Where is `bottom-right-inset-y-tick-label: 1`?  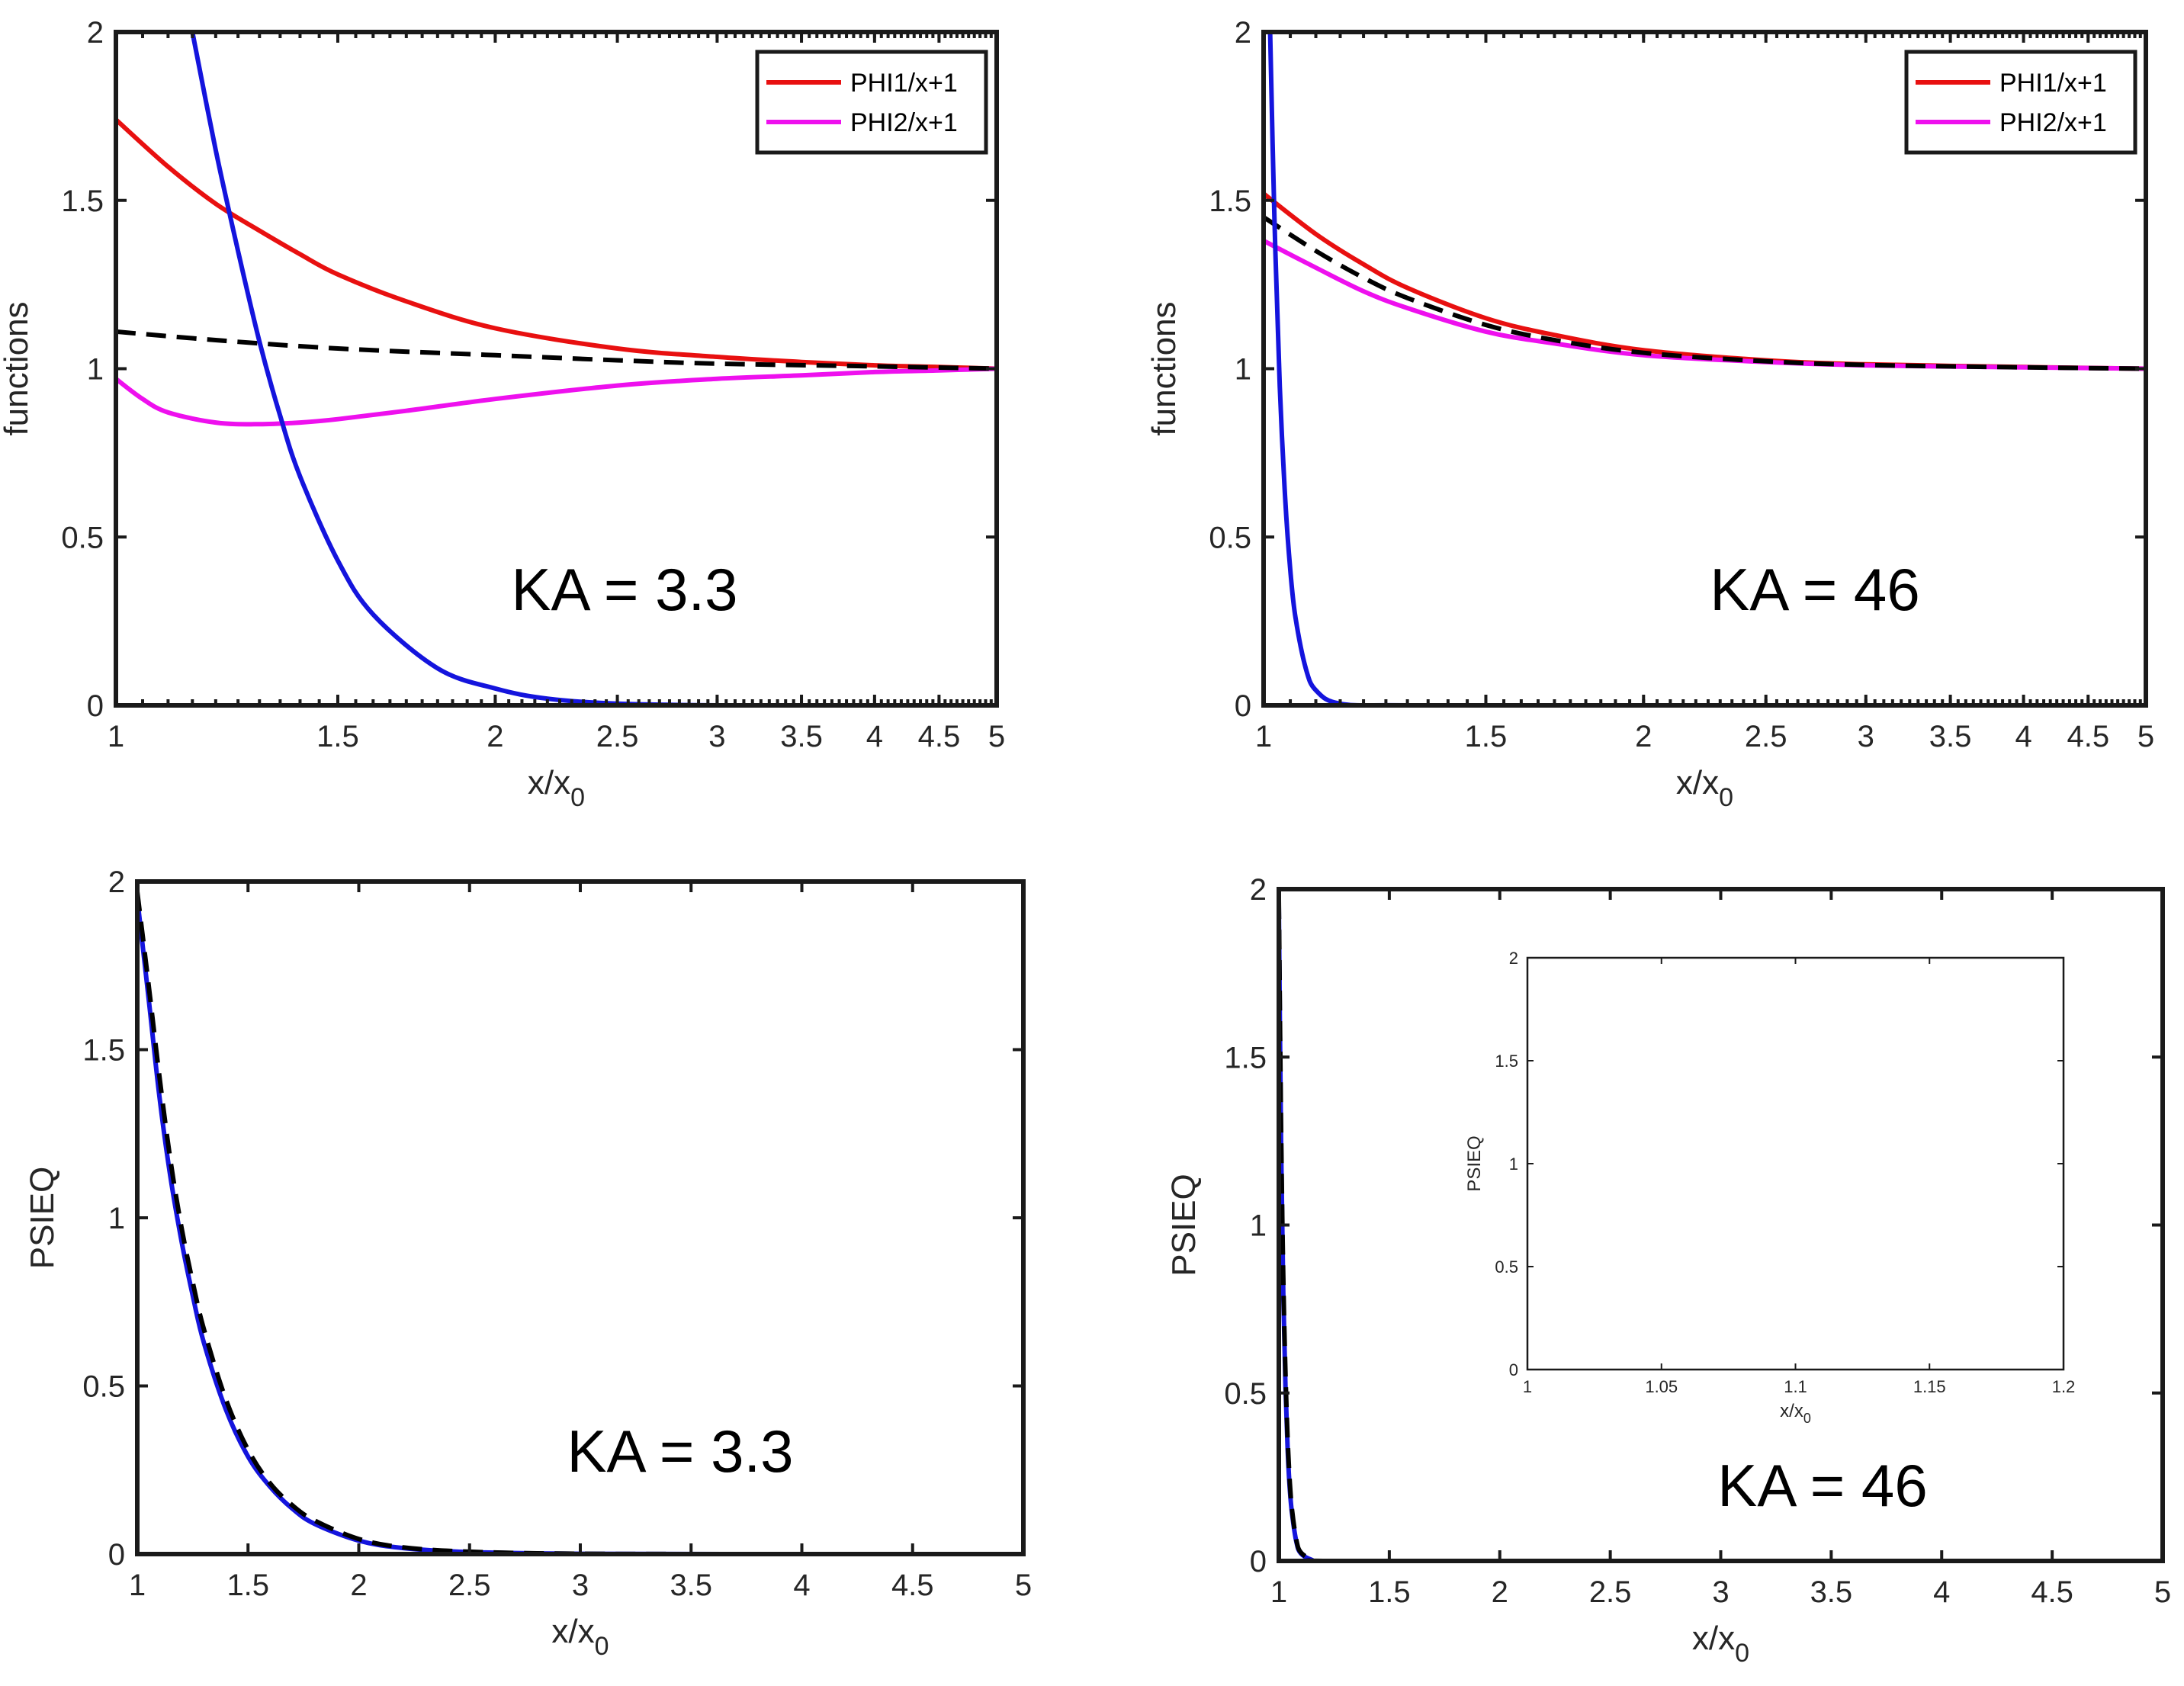
bottom-right-inset-y-tick-label: 1 is located at coordinates (1513, 1164).